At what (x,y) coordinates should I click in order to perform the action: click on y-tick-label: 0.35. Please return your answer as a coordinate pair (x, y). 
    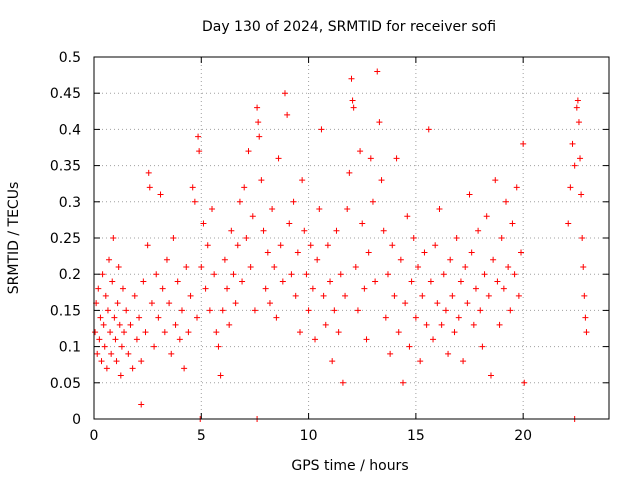
    Looking at the image, I should click on (65, 167).